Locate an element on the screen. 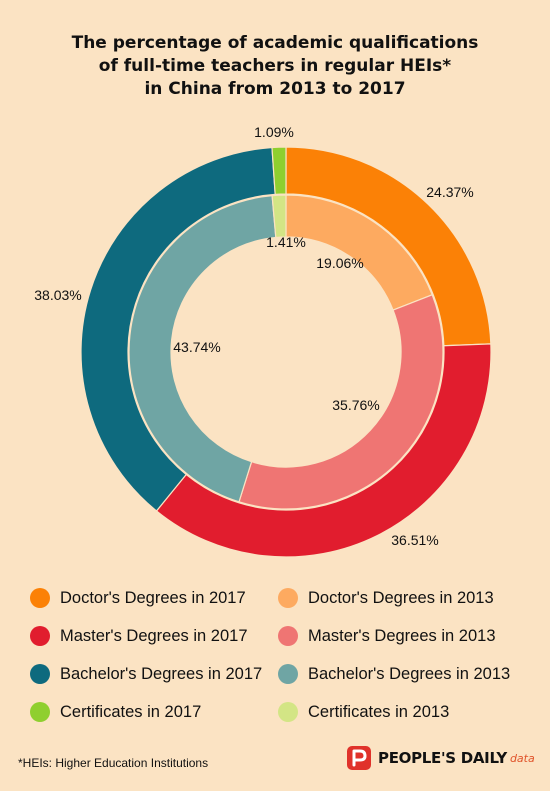 The height and width of the screenshot is (791, 550). legend-label: Master's Degrees in 2017 is located at coordinates (154, 635).